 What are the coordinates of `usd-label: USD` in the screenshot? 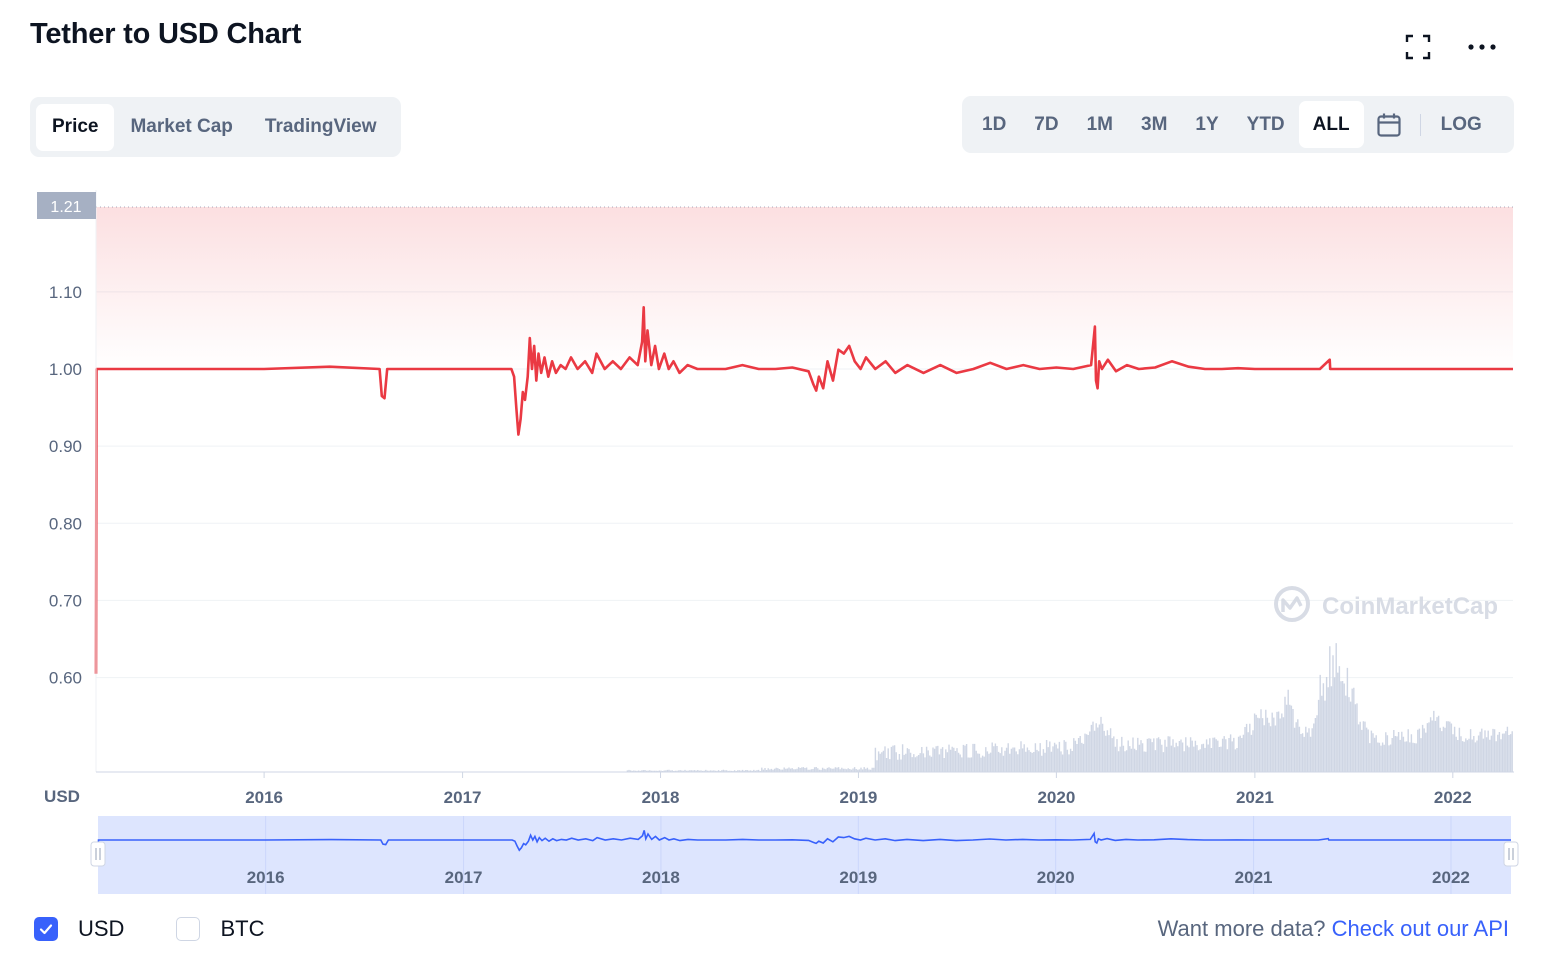 It's located at (101, 928).